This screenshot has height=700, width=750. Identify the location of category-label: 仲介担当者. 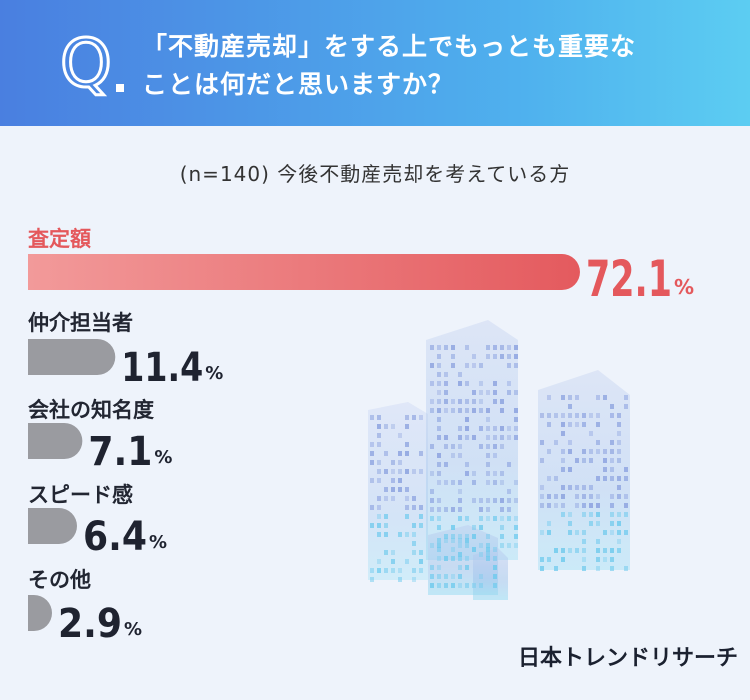
(80, 323).